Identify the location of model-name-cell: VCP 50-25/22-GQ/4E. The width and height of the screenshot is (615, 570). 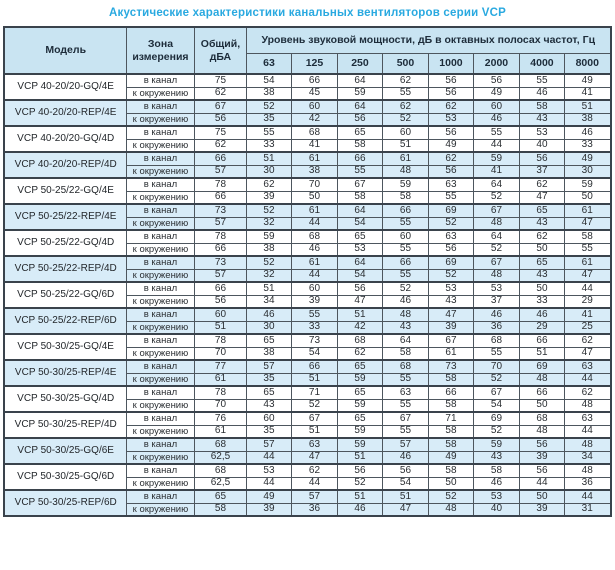
(65, 191).